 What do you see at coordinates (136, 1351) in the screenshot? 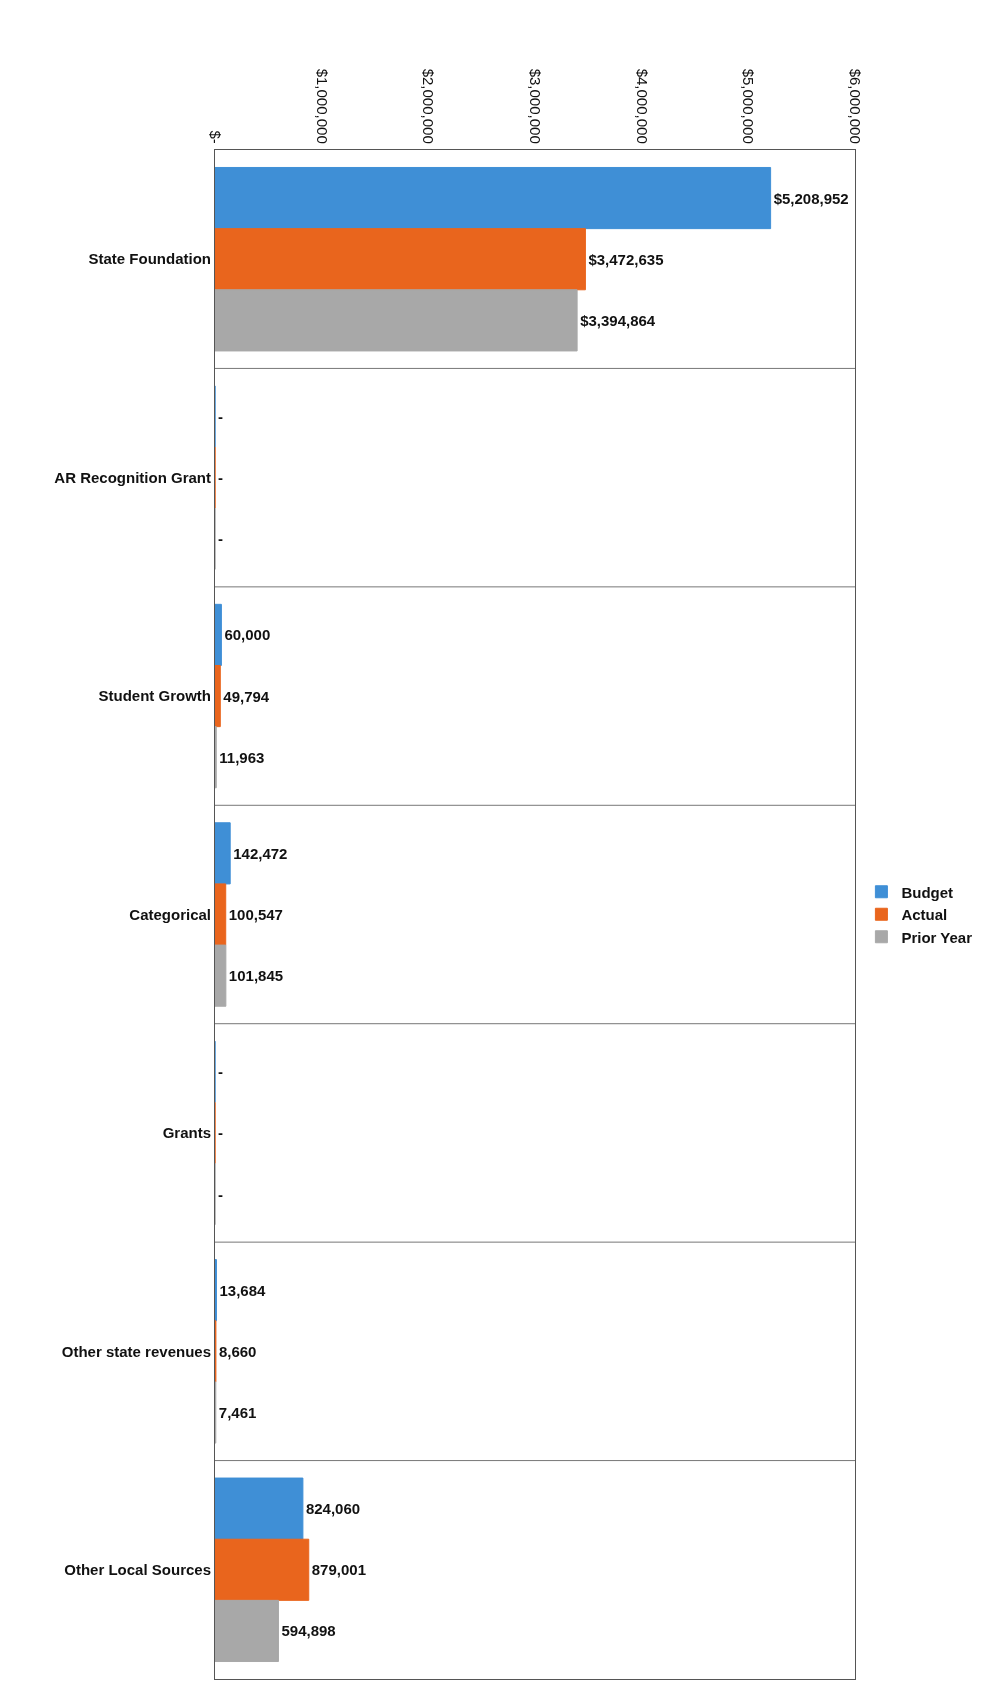
I see `y-tick-label: Other state revenues` at bounding box center [136, 1351].